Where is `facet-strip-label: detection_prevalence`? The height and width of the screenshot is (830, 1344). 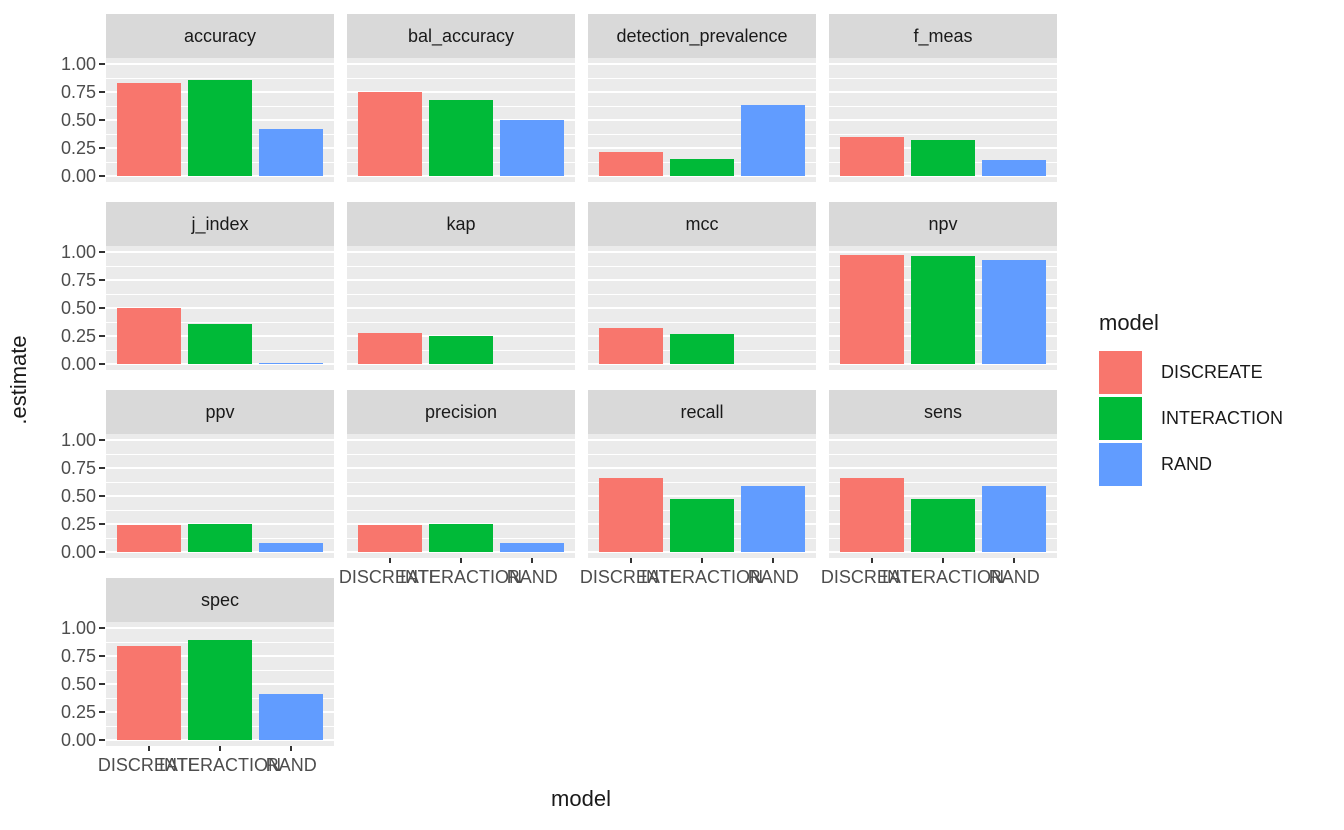
facet-strip-label: detection_prevalence is located at coordinates (702, 35).